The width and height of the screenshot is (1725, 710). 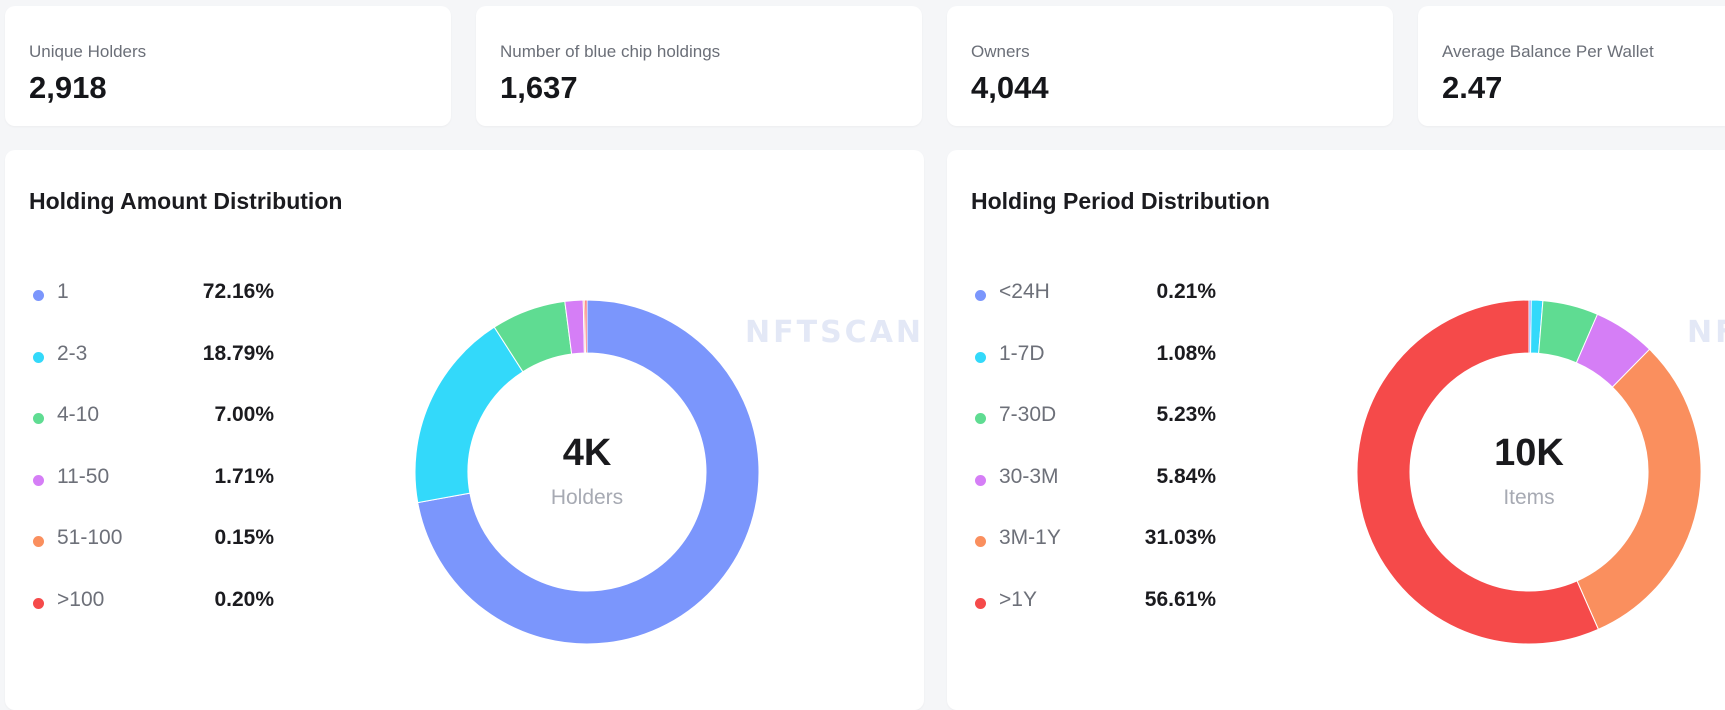 What do you see at coordinates (151, 494) in the screenshot?
I see `legend-item: 11-50 1.71%` at bounding box center [151, 494].